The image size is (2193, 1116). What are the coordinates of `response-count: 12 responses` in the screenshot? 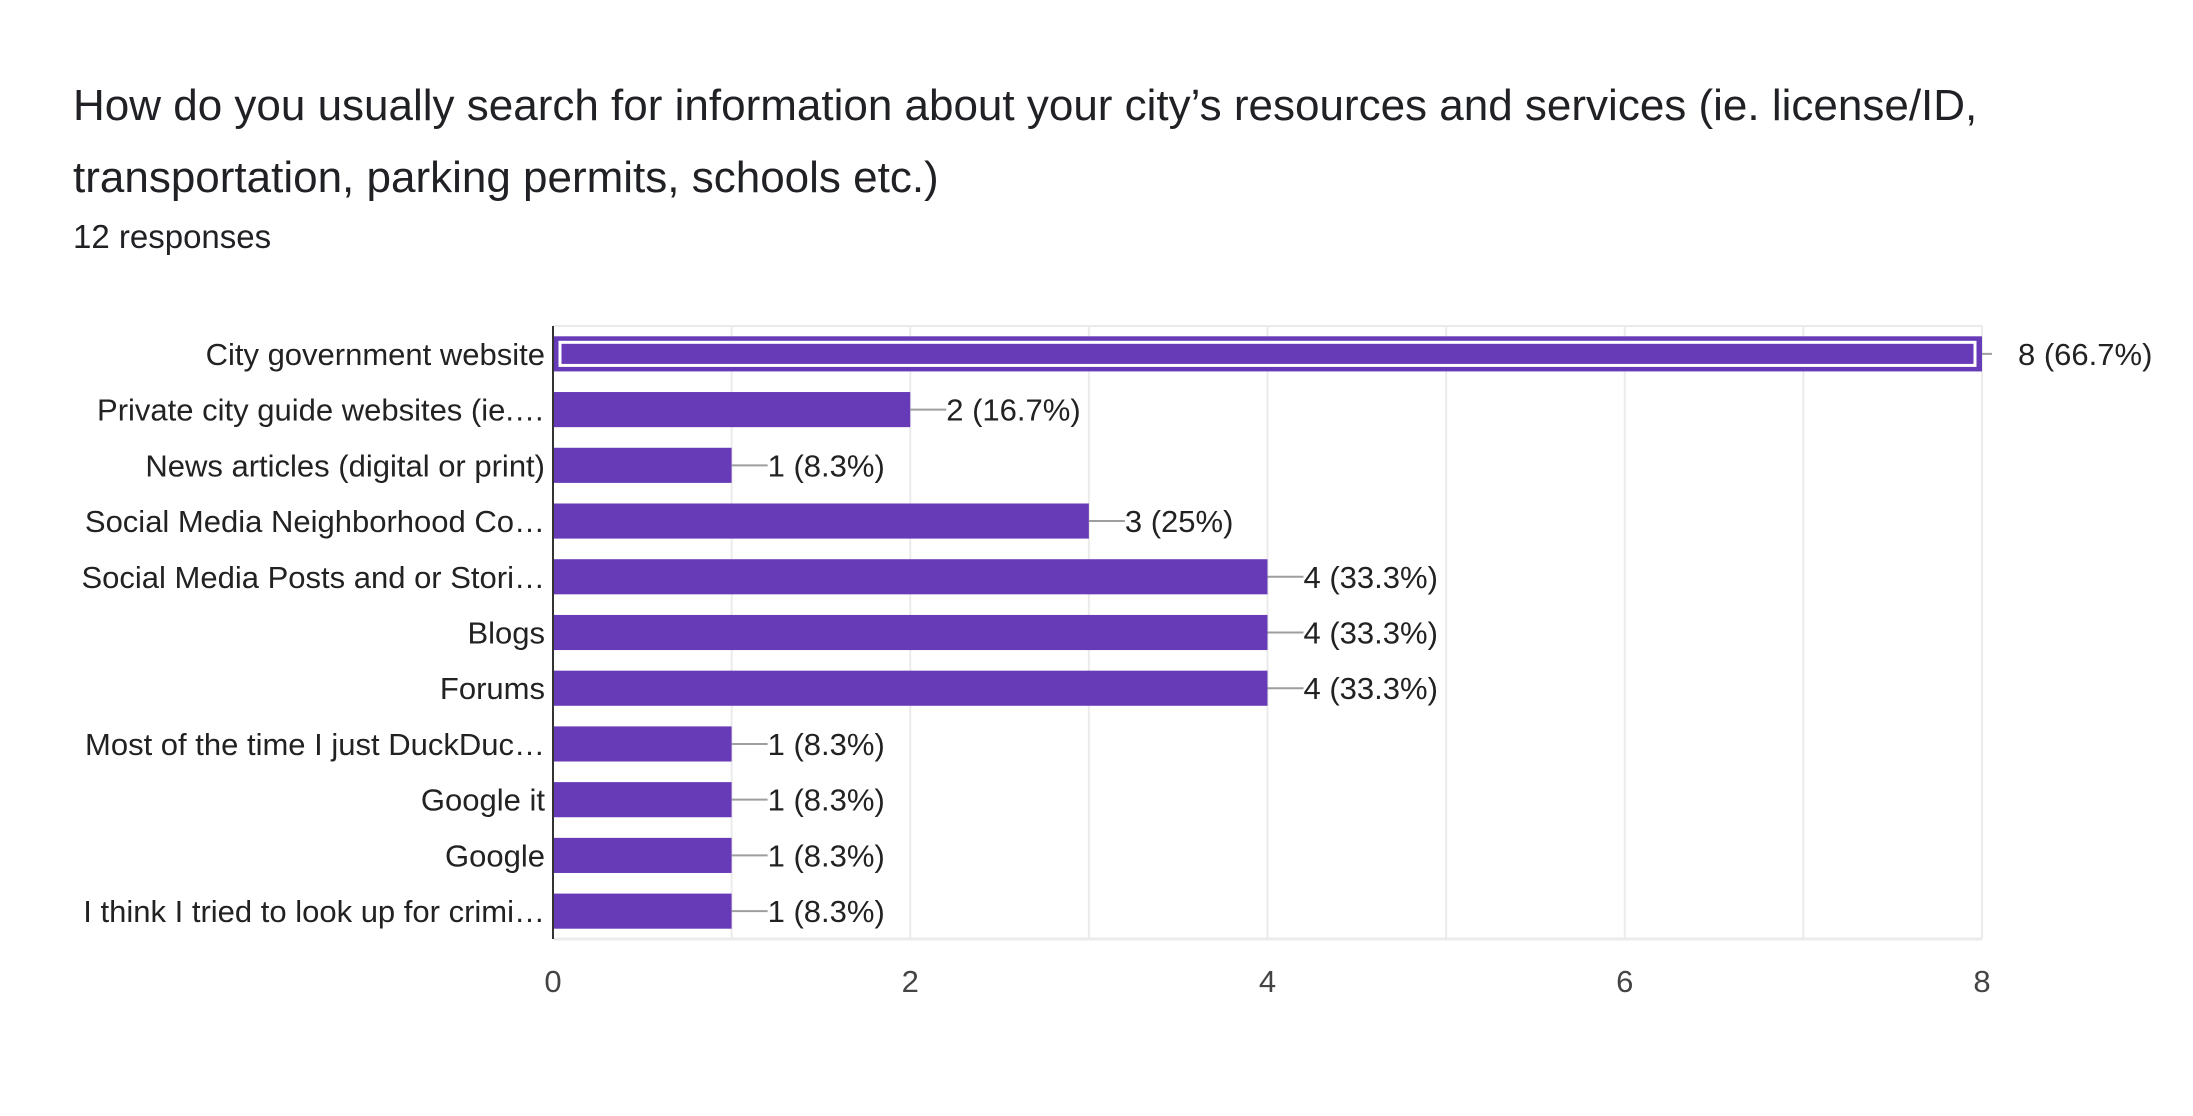 It's located at (172, 236).